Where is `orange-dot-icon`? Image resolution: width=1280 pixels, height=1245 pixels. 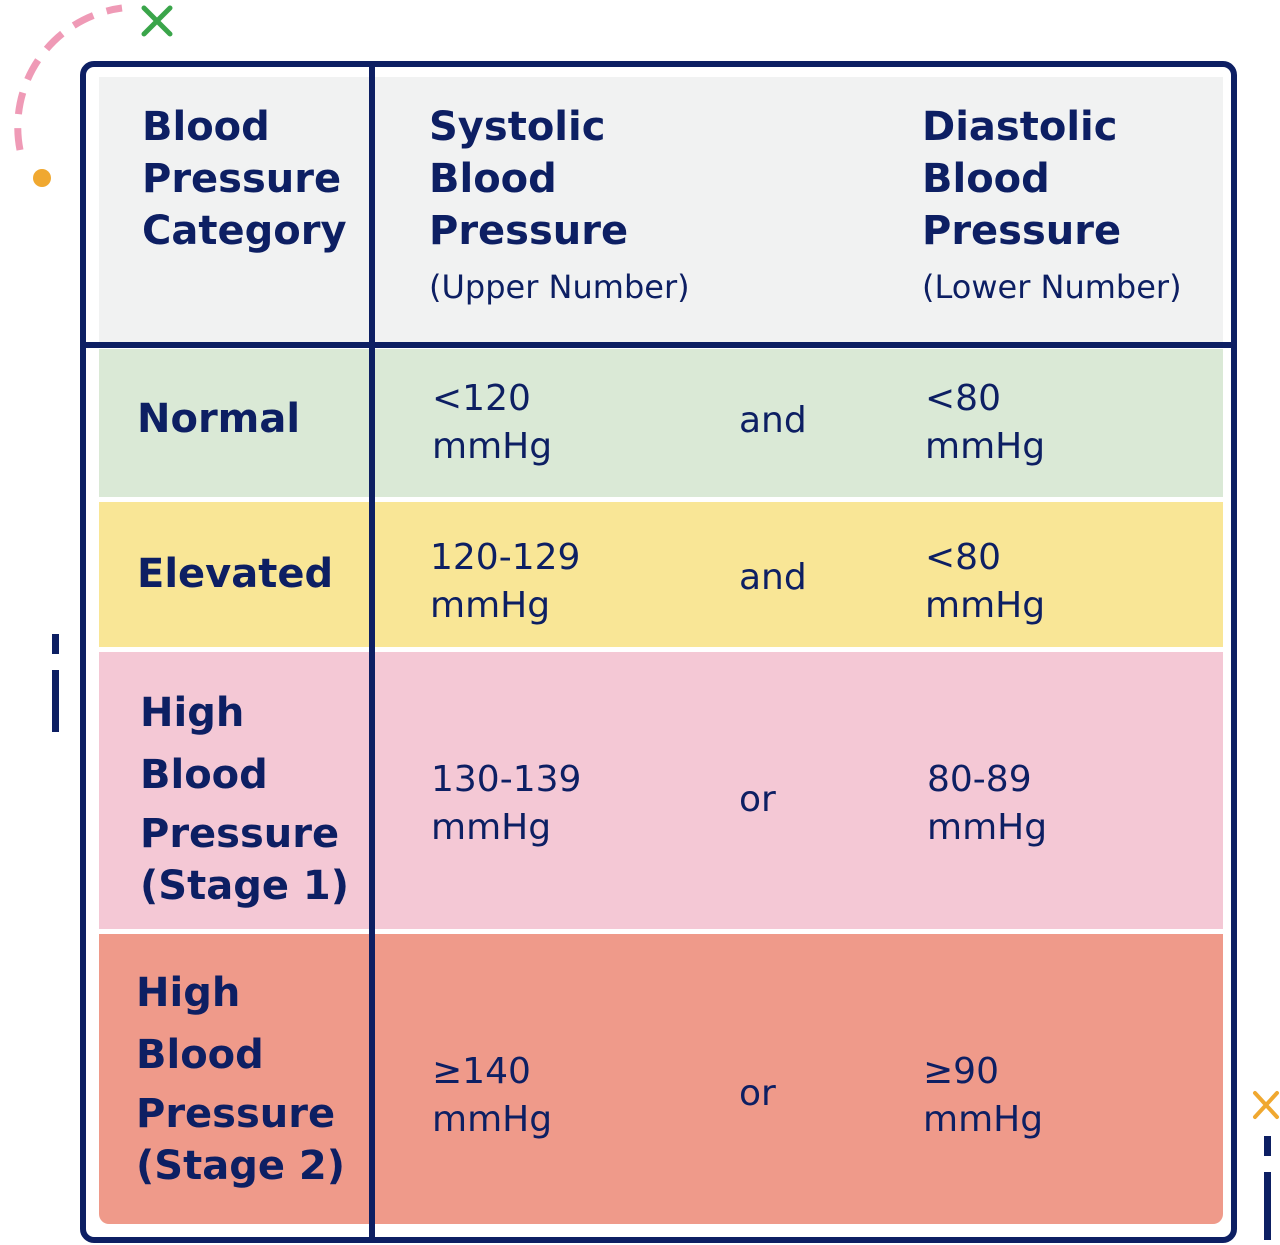 orange-dot-icon is located at coordinates (42, 178).